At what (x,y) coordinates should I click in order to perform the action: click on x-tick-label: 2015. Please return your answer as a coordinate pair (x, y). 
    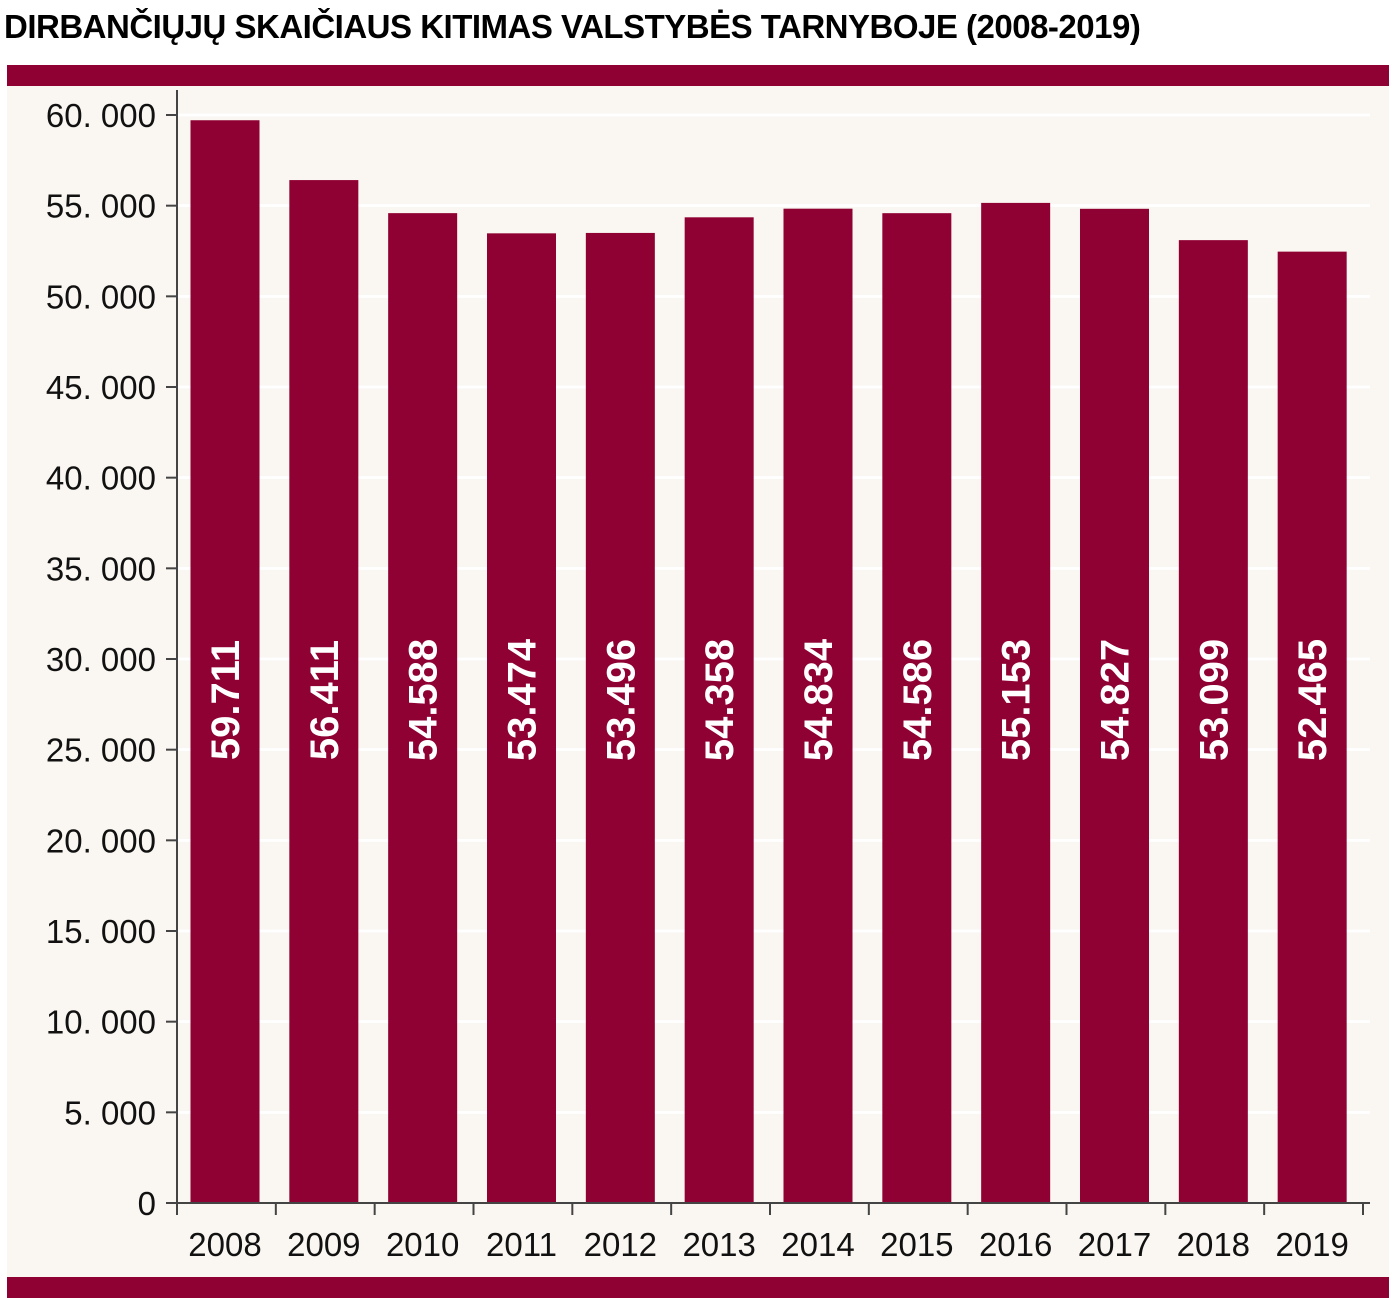
    Looking at the image, I should click on (916, 1244).